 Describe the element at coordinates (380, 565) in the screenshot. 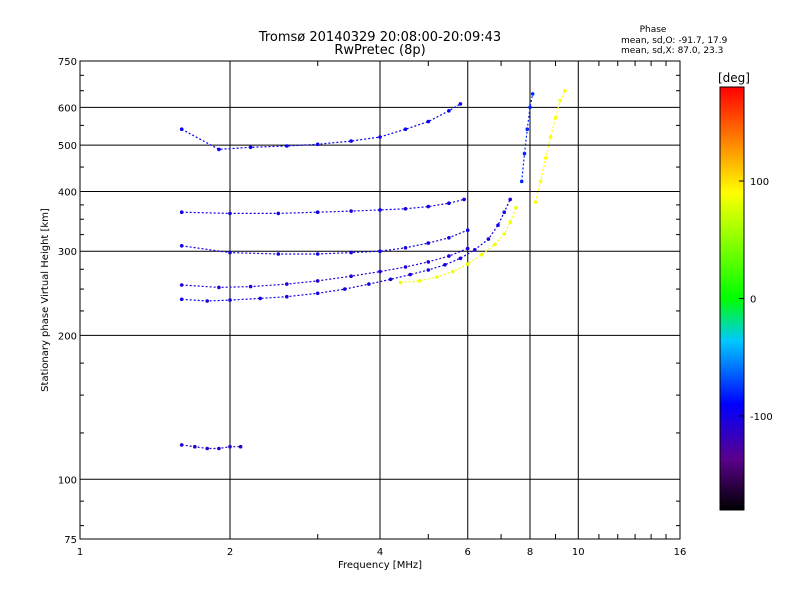

I see `x-axis-label: Frequency [MHz]` at that location.